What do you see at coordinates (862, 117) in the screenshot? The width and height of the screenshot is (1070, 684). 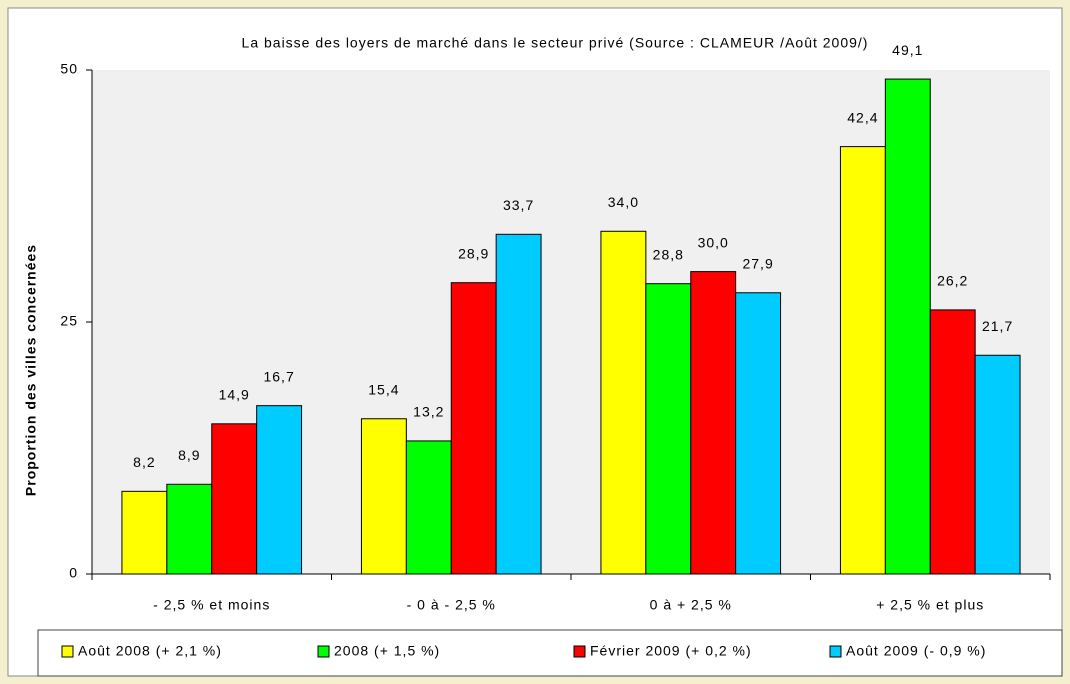 I see `data-label: 42,4` at bounding box center [862, 117].